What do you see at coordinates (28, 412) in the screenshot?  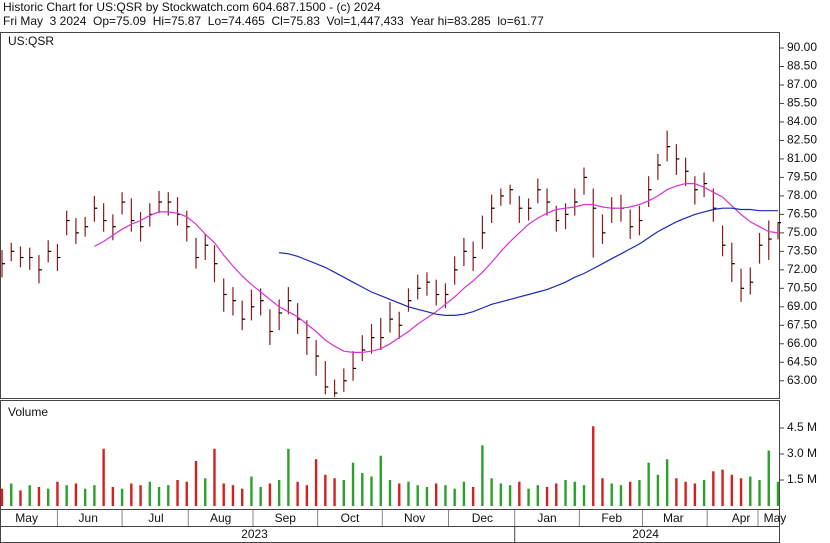 I see `volume-label: Volume` at bounding box center [28, 412].